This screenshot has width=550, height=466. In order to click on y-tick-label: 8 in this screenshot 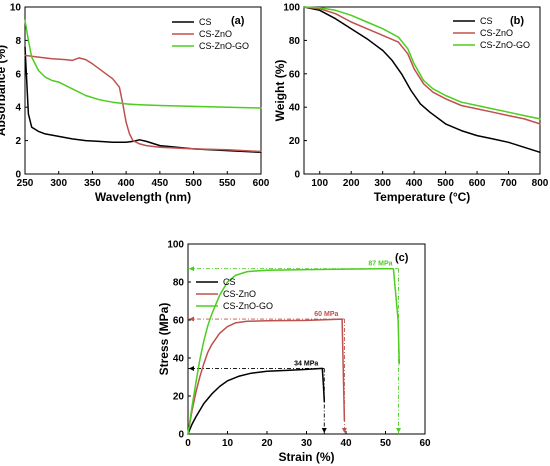, I will do `click(18, 41)`.